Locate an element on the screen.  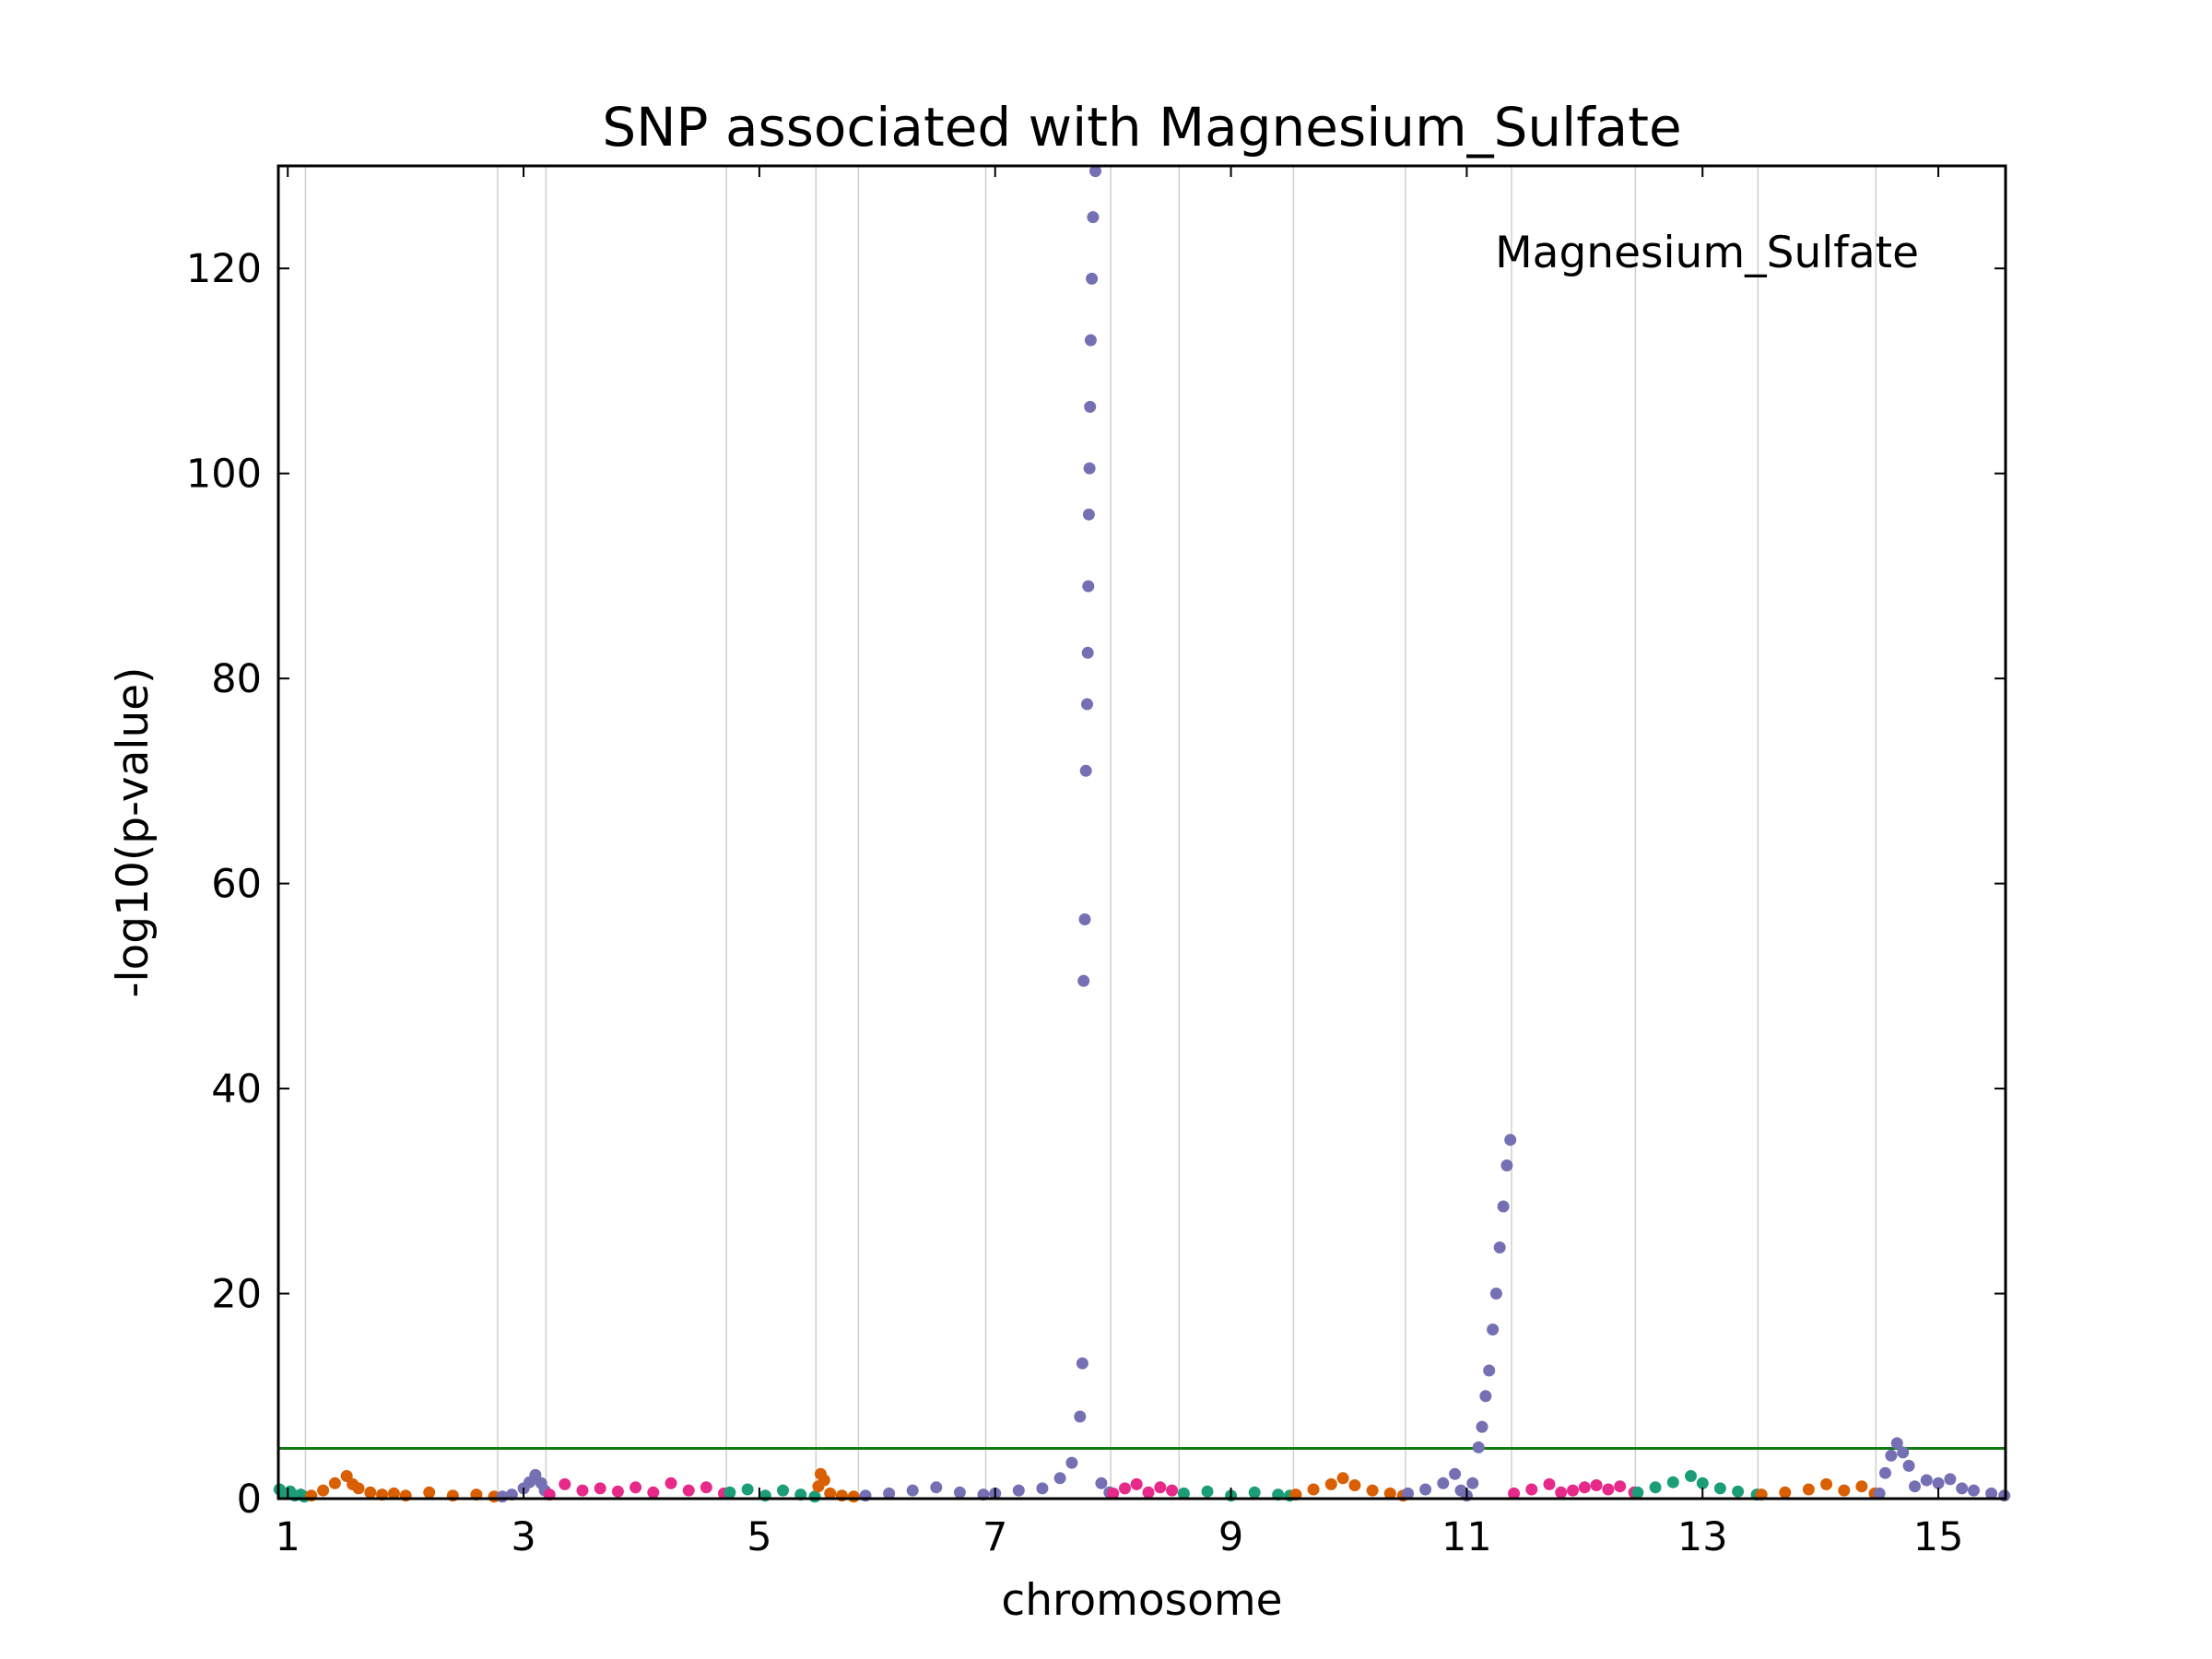
y-tick-label-0: 0 is located at coordinates (249, 1500).